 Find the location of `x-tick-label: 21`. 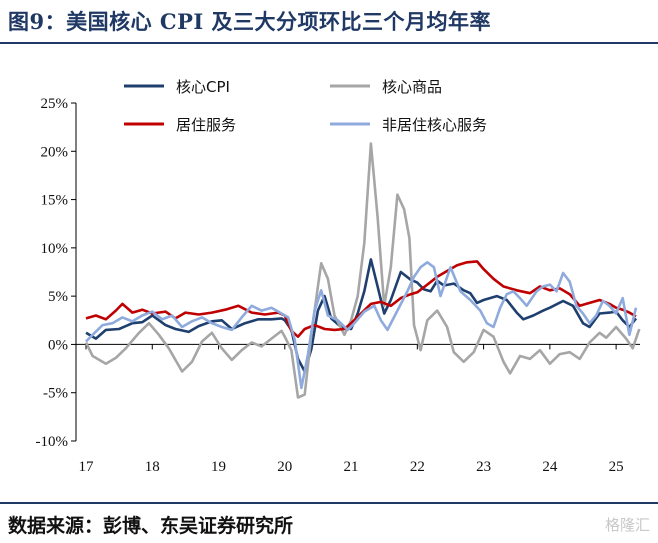

x-tick-label: 21 is located at coordinates (351, 467).